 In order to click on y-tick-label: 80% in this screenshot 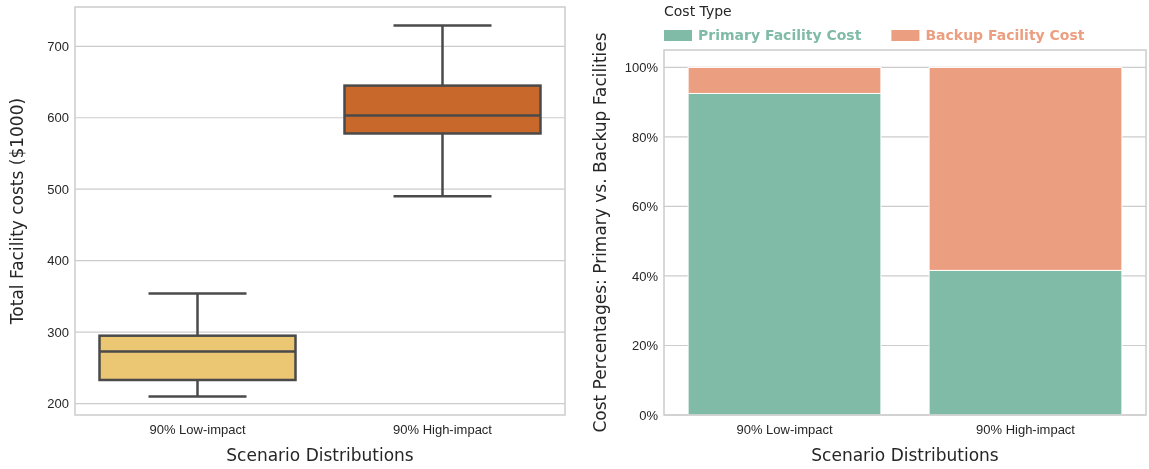, I will do `click(645, 137)`.